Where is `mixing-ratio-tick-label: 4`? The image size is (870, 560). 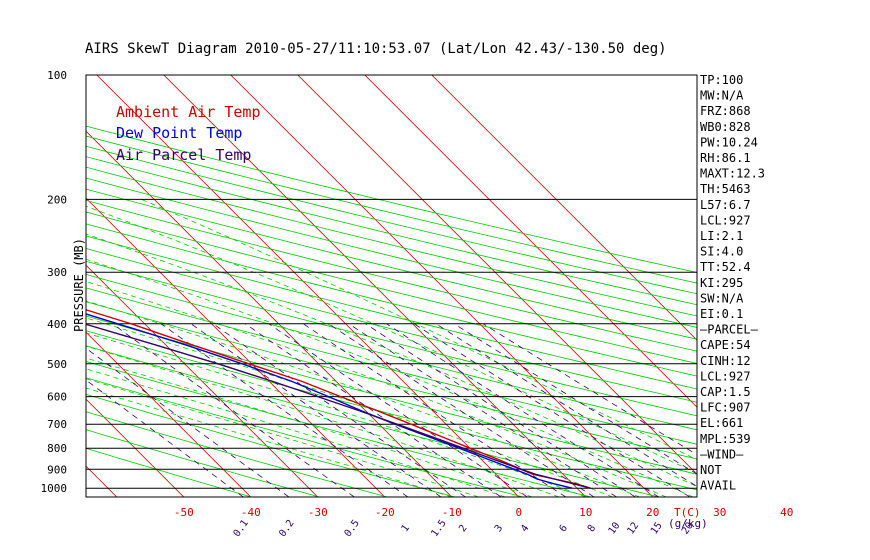 mixing-ratio-tick-label: 4 is located at coordinates (525, 528).